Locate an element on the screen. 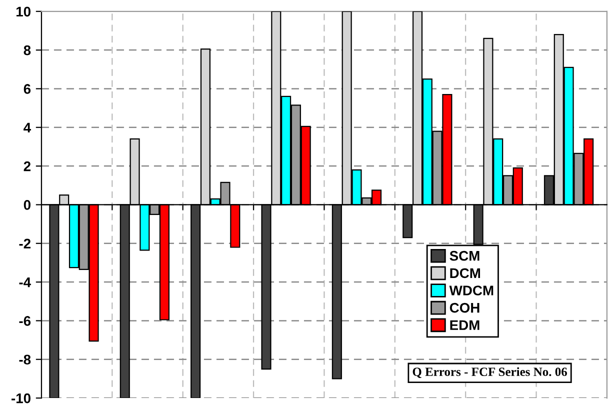 The image size is (610, 407). y-tick-label: 8 is located at coordinates (27, 50).